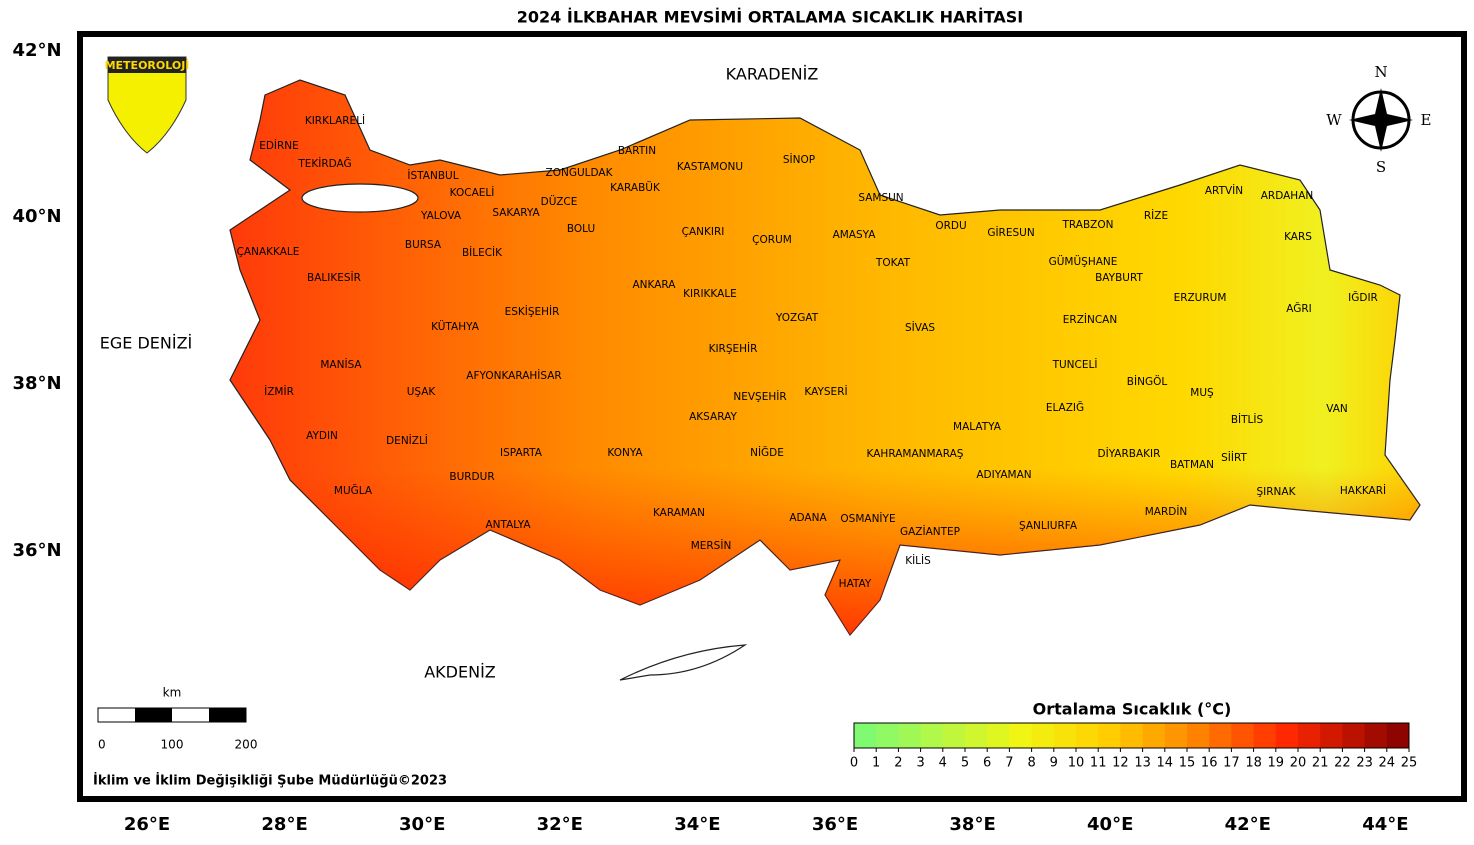 This screenshot has height=845, width=1474. Describe the element at coordinates (1276, 763) in the screenshot. I see `colorbar-tick-label: 19` at that location.